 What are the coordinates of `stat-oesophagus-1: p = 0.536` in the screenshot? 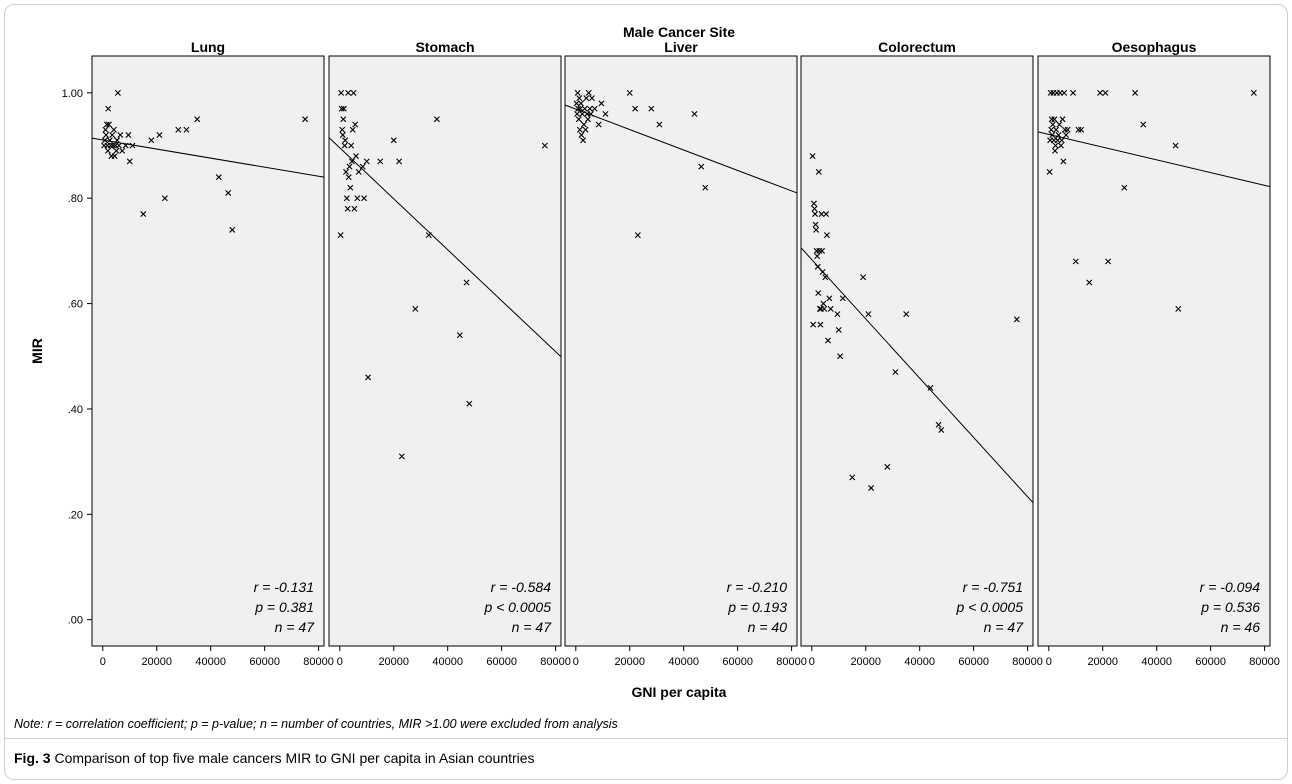 It's located at (1230, 607).